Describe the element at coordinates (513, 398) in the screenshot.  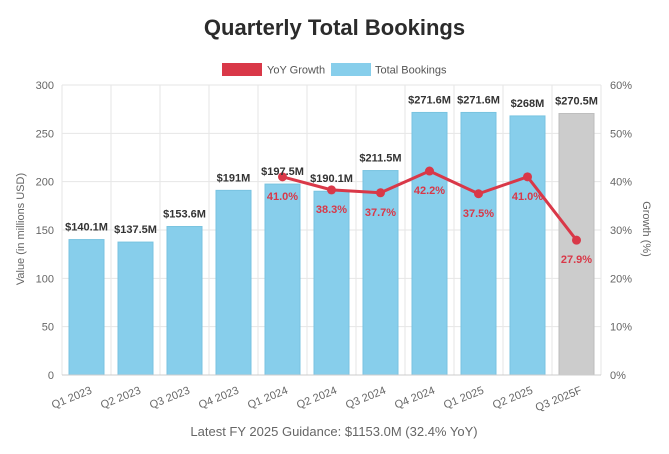
I see `x-tick-label: Q2 2025` at that location.